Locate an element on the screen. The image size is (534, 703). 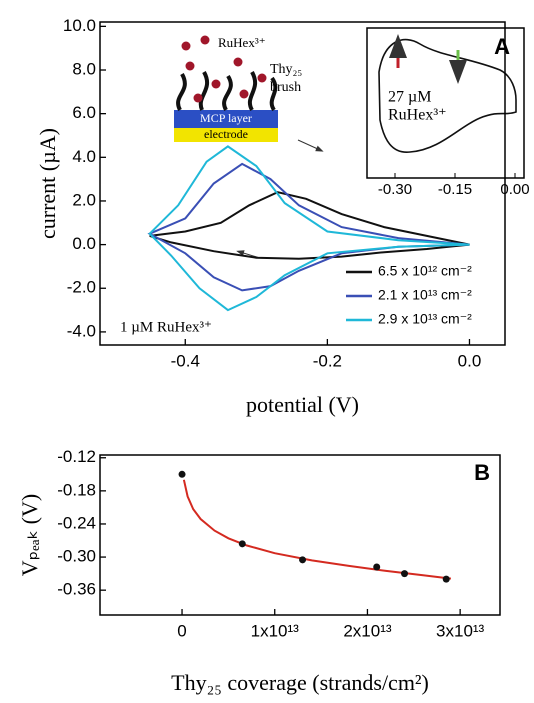
inset-annotation: 27 µM is located at coordinates (409, 97).